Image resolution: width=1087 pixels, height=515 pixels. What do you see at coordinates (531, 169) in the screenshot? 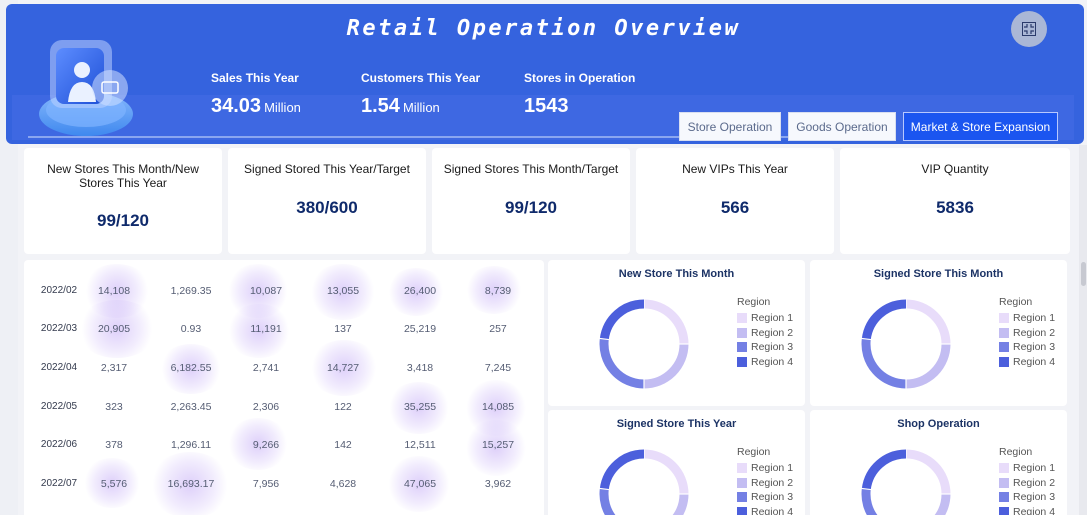
I see `kpi-card-label: Signed Stores This Month/Target` at bounding box center [531, 169].